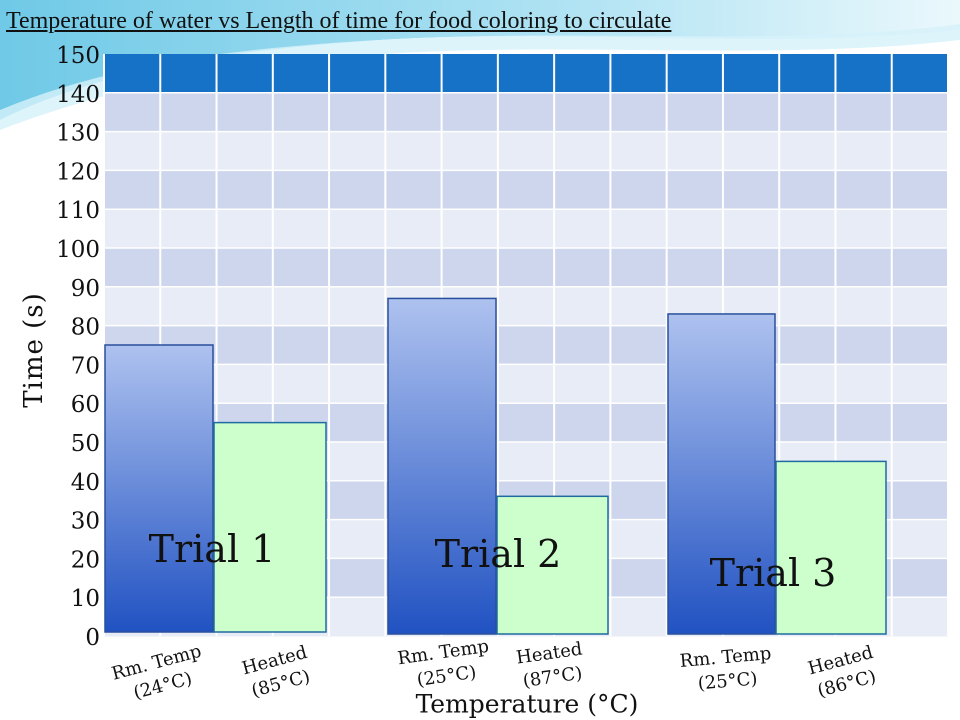  I want to click on y-tick-label: 30, so click(85, 522).